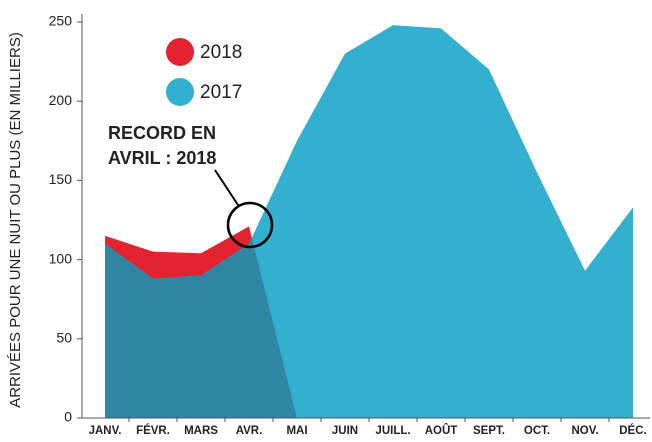  What do you see at coordinates (61, 21) in the screenshot?
I see `y-tick-label: 250` at bounding box center [61, 21].